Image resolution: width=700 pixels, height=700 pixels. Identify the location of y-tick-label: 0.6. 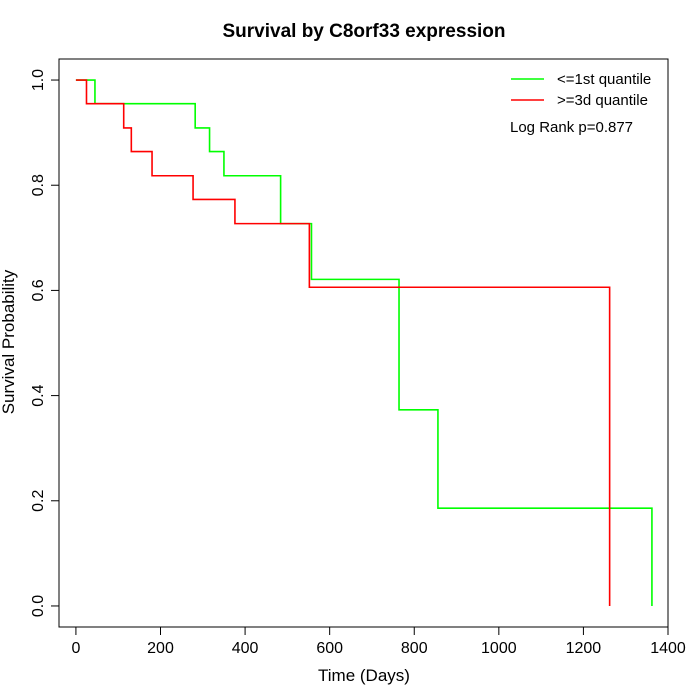
(38, 290).